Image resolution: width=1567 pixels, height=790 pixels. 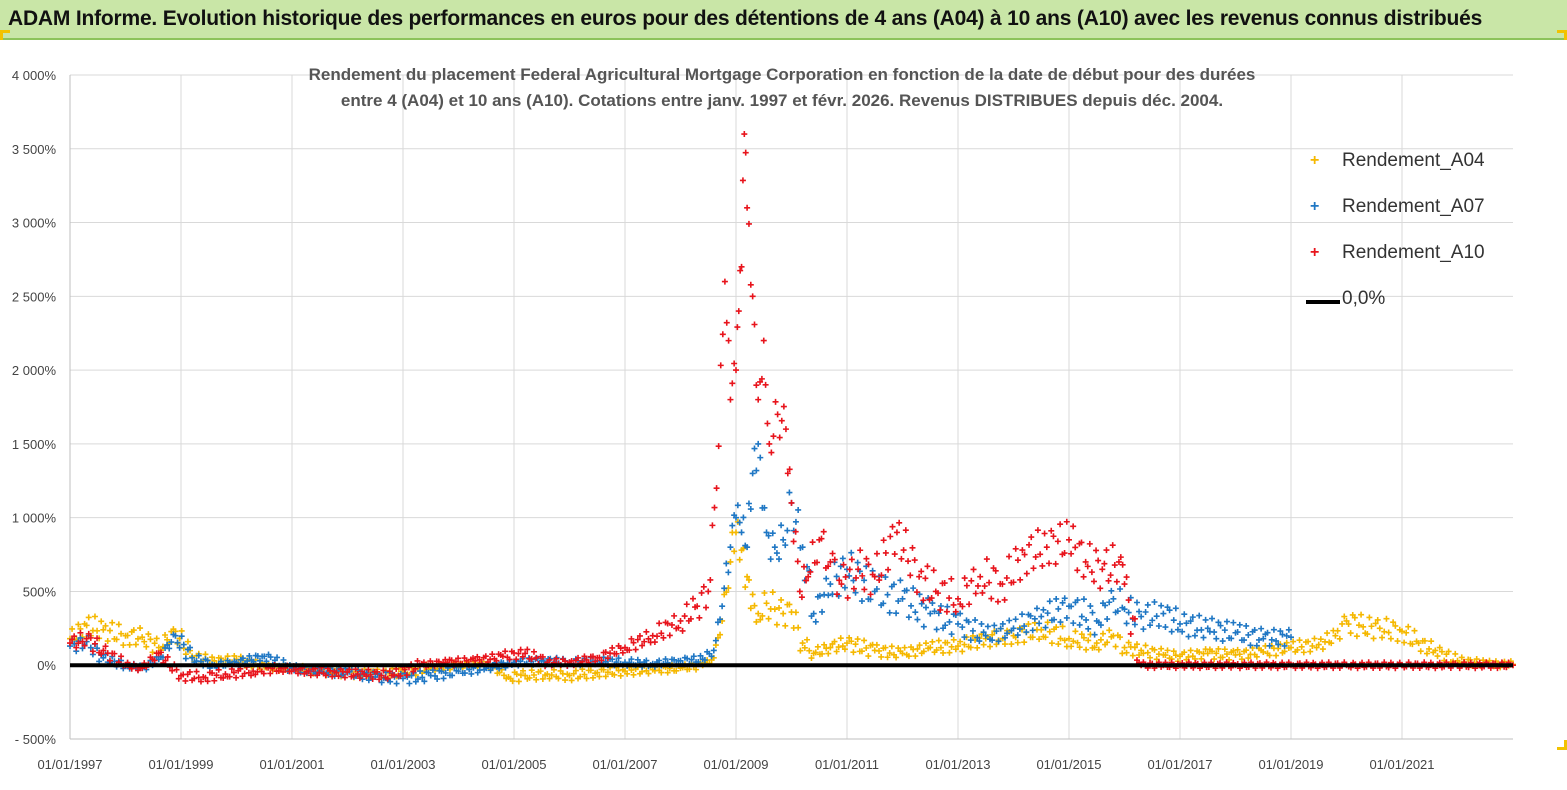 I want to click on legend-label-a10: Rendement_A10, so click(x=1413, y=252).